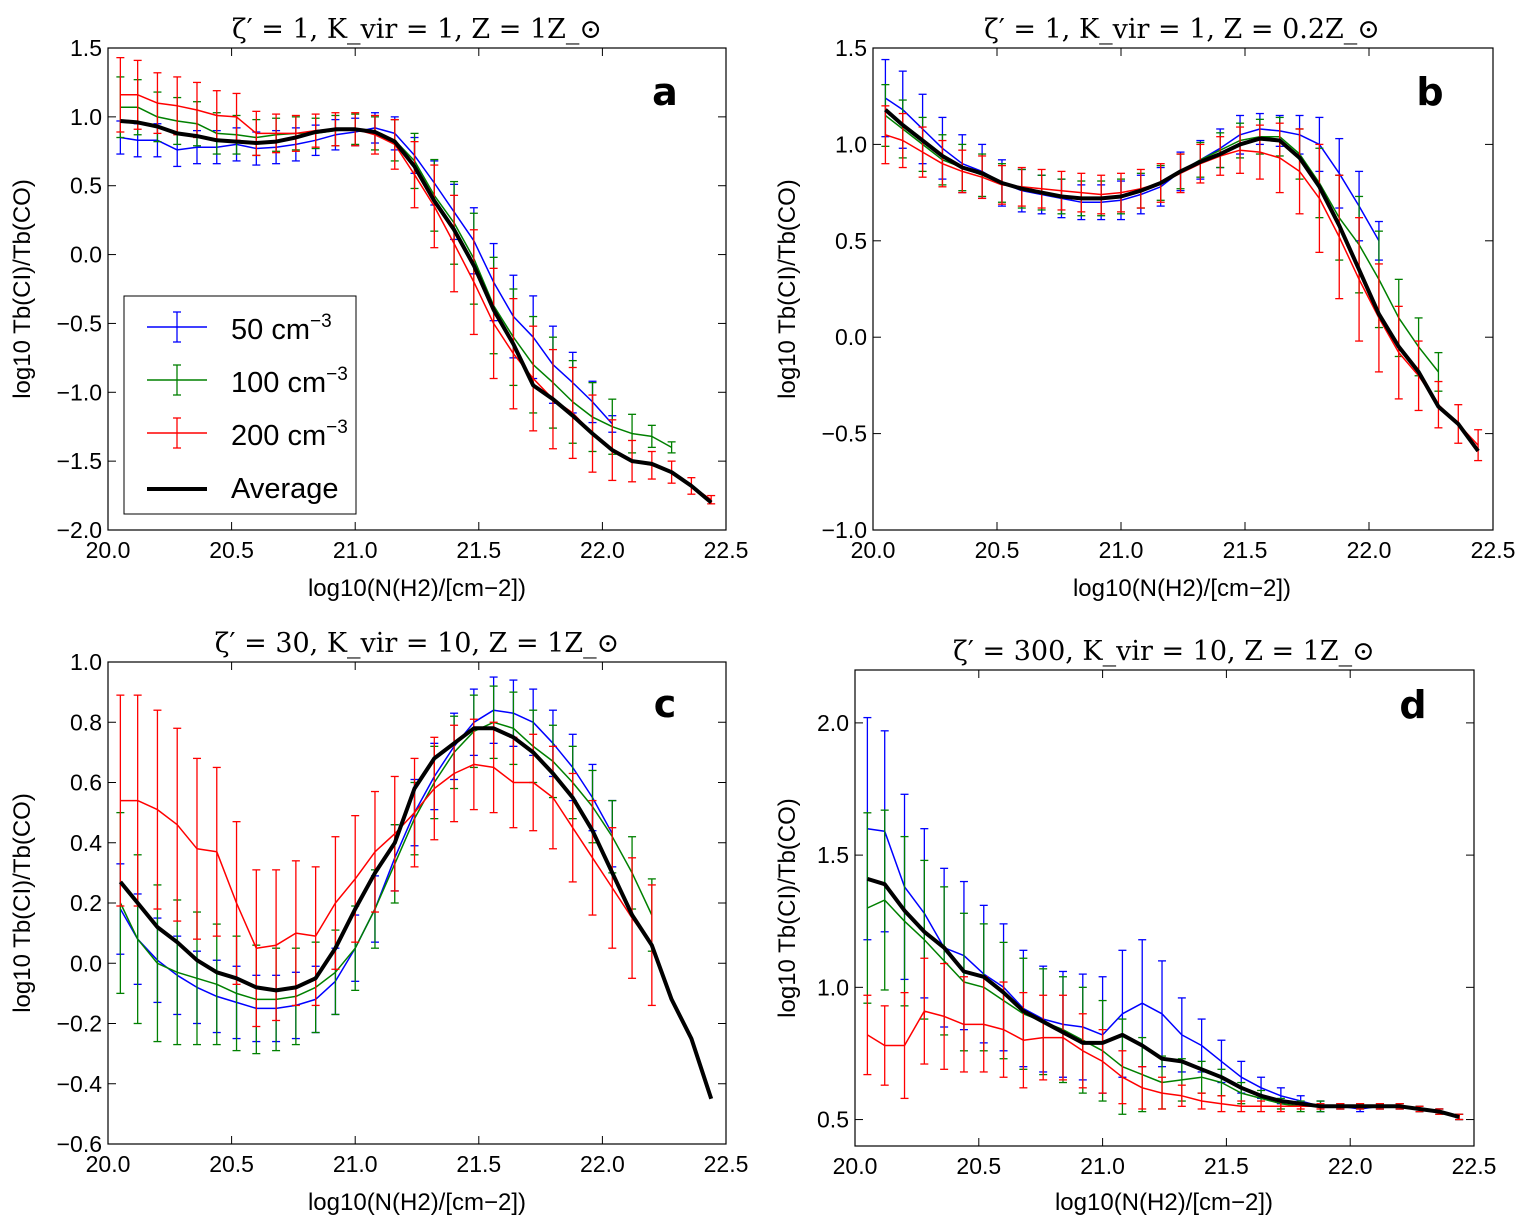  What do you see at coordinates (844, 434) in the screenshot?
I see `ytick-label: −0.5` at bounding box center [844, 434].